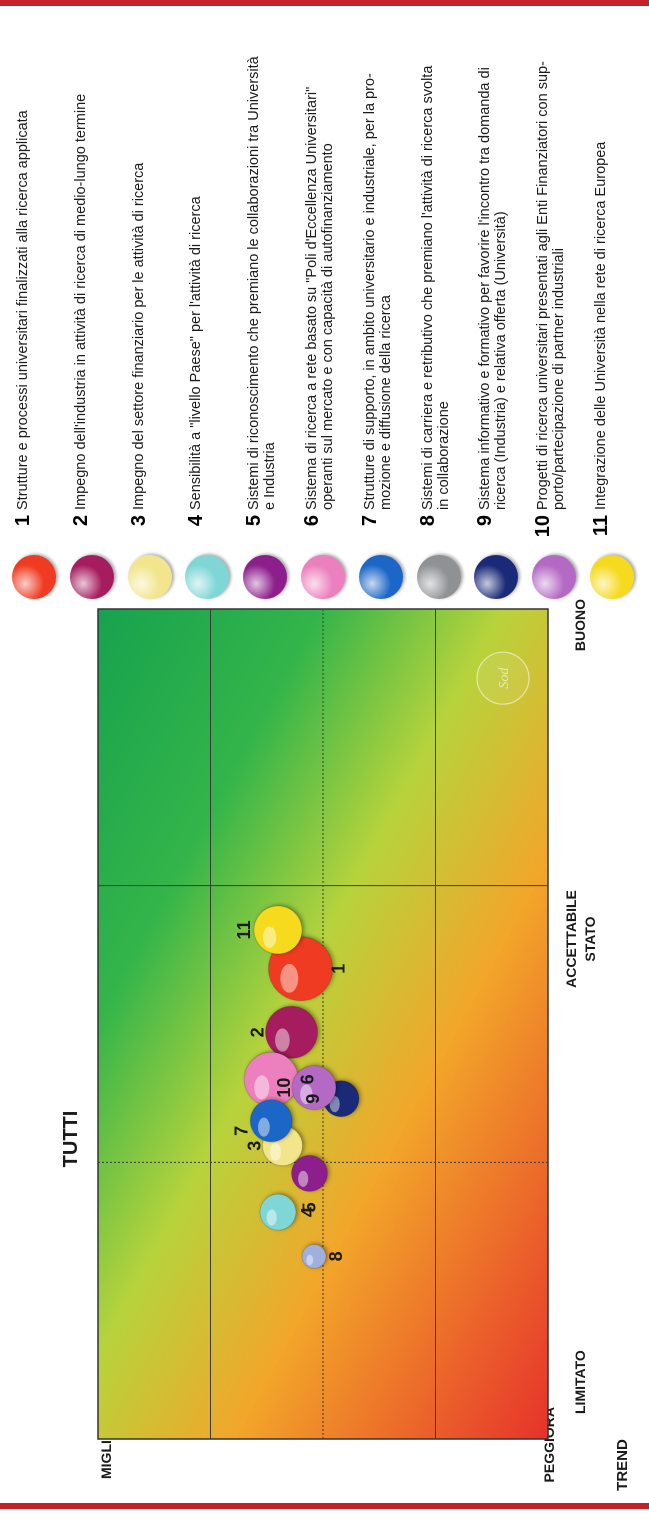 This screenshot has width=649, height=1519. I want to click on legend-line: mozione e diffusione della ricerca, so click(385, 402).